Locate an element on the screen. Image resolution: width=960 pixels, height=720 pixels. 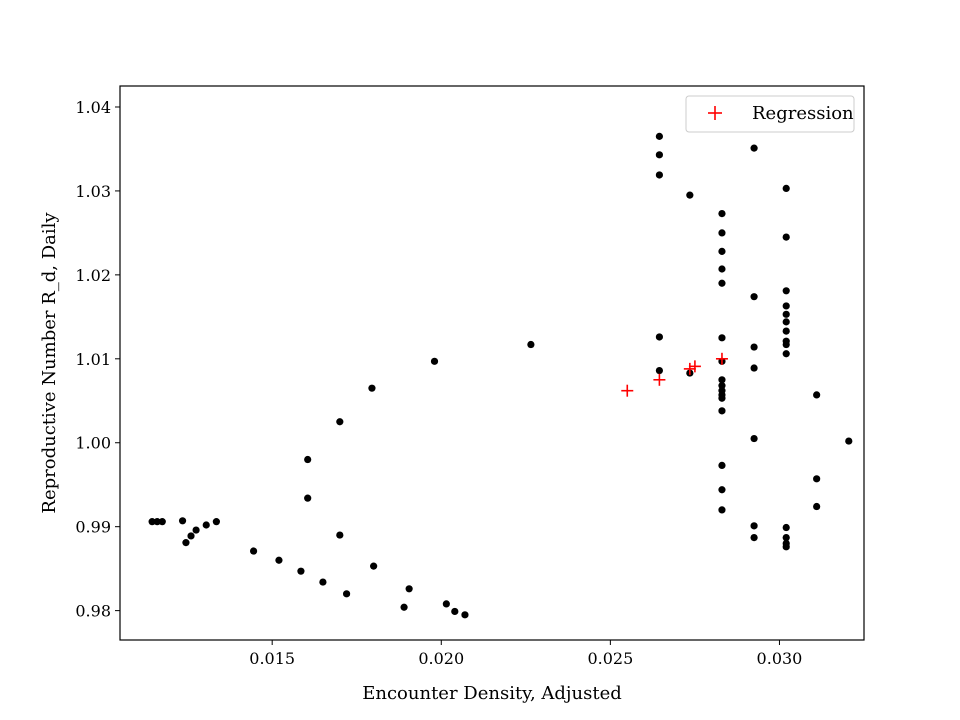
legend: Regression is located at coordinates (770, 114).